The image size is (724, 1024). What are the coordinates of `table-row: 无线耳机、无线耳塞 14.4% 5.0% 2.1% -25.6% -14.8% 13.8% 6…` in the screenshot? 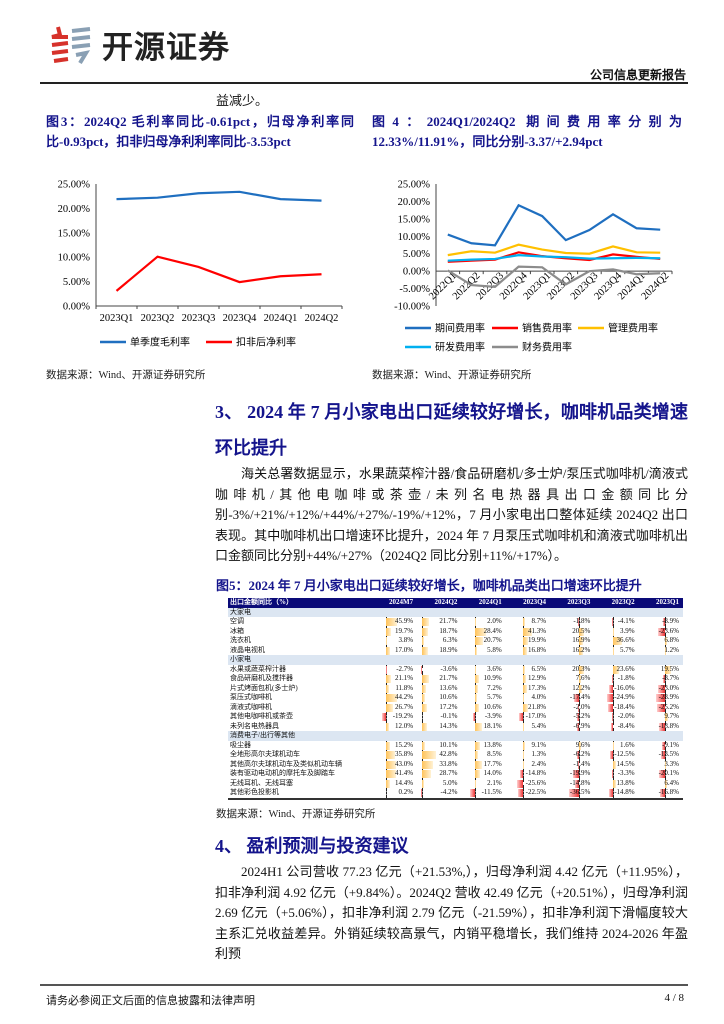 It's located at (455, 783).